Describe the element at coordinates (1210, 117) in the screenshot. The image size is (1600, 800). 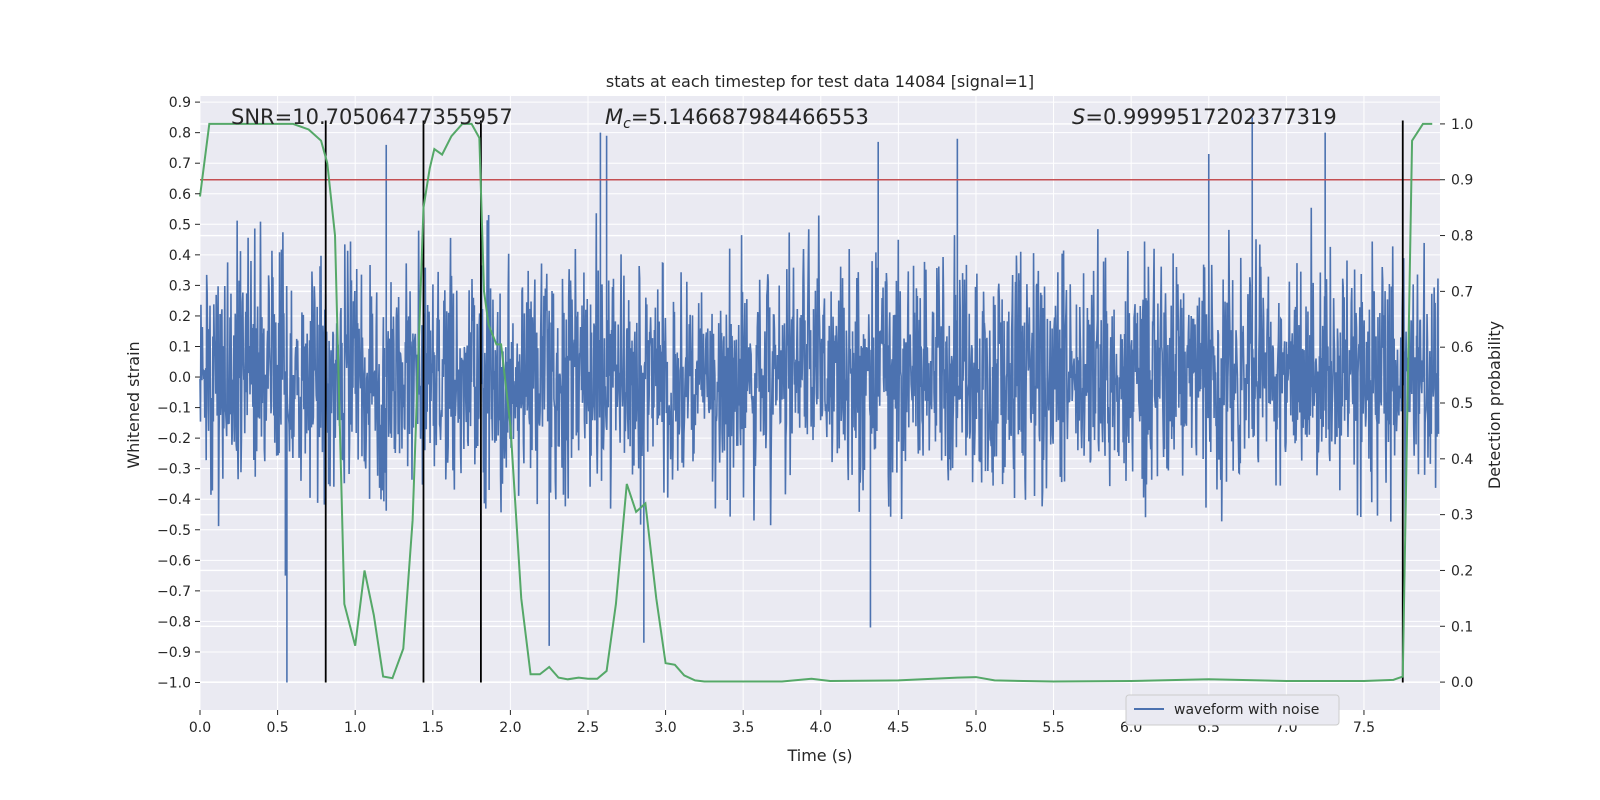
I see `score-value: =0.9999517202377319` at that location.